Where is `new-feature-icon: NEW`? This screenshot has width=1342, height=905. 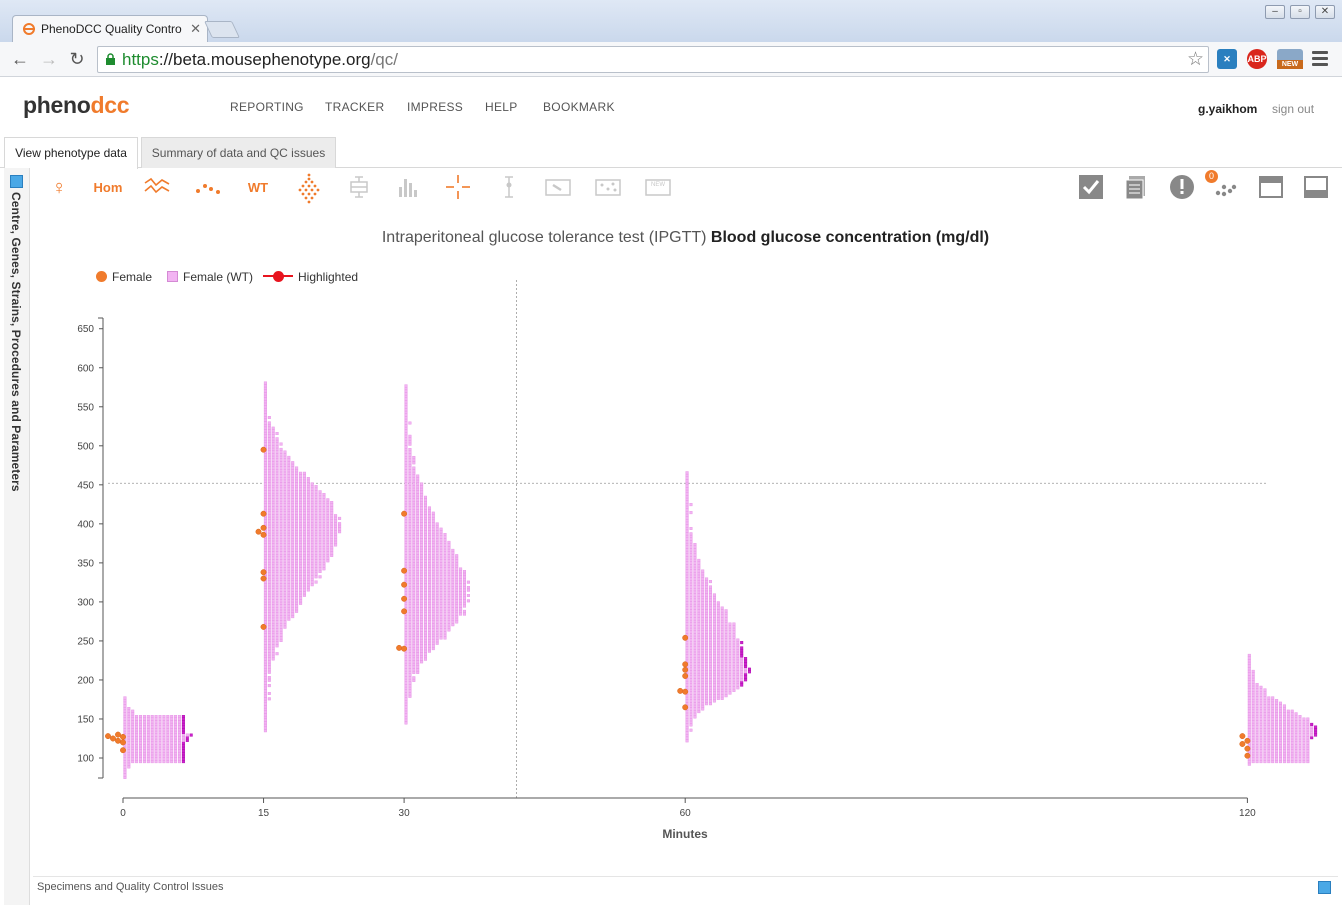
new-feature-icon: NEW is located at coordinates (658, 187).